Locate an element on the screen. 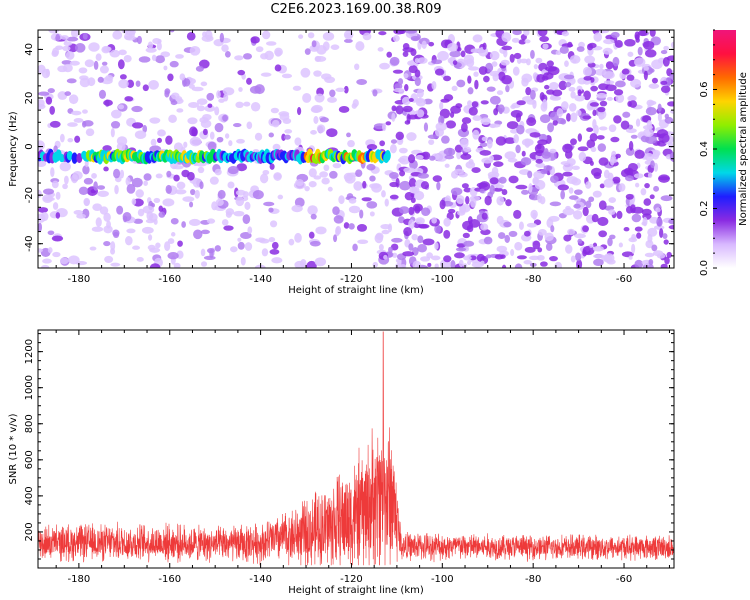 The height and width of the screenshot is (600, 750). colorbar-tick-label: 0.4 is located at coordinates (704, 149).